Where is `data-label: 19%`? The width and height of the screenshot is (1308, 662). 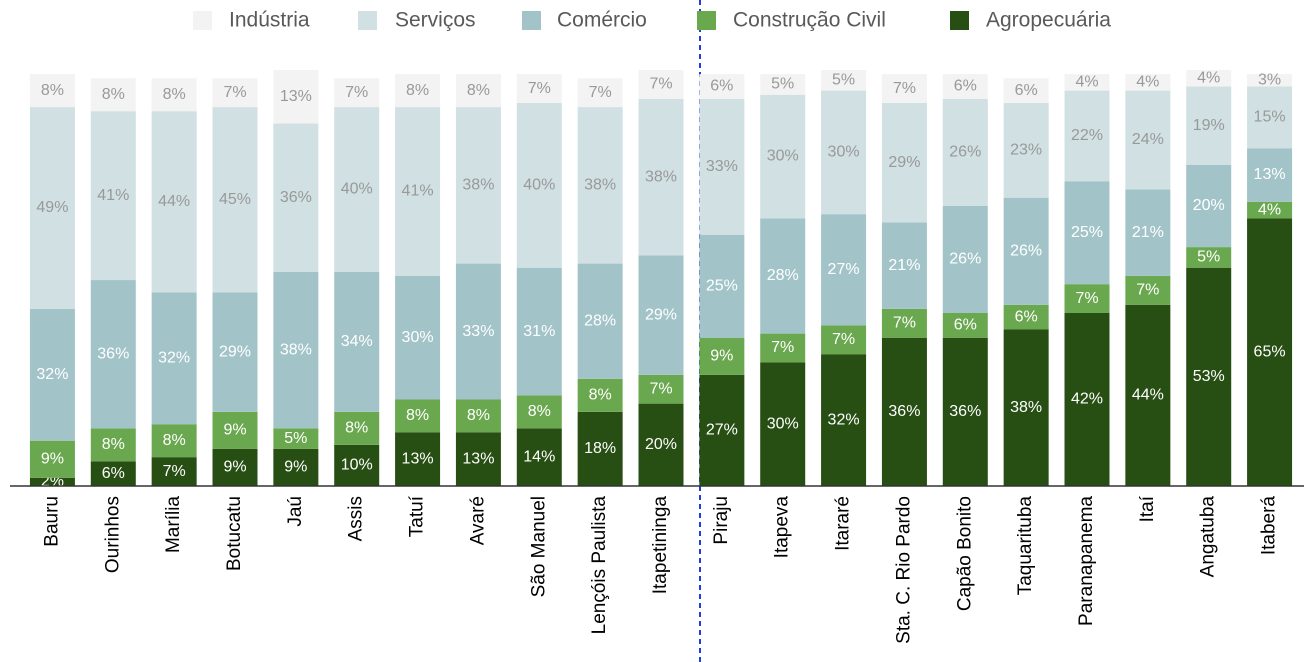
data-label: 19% is located at coordinates (1209, 125).